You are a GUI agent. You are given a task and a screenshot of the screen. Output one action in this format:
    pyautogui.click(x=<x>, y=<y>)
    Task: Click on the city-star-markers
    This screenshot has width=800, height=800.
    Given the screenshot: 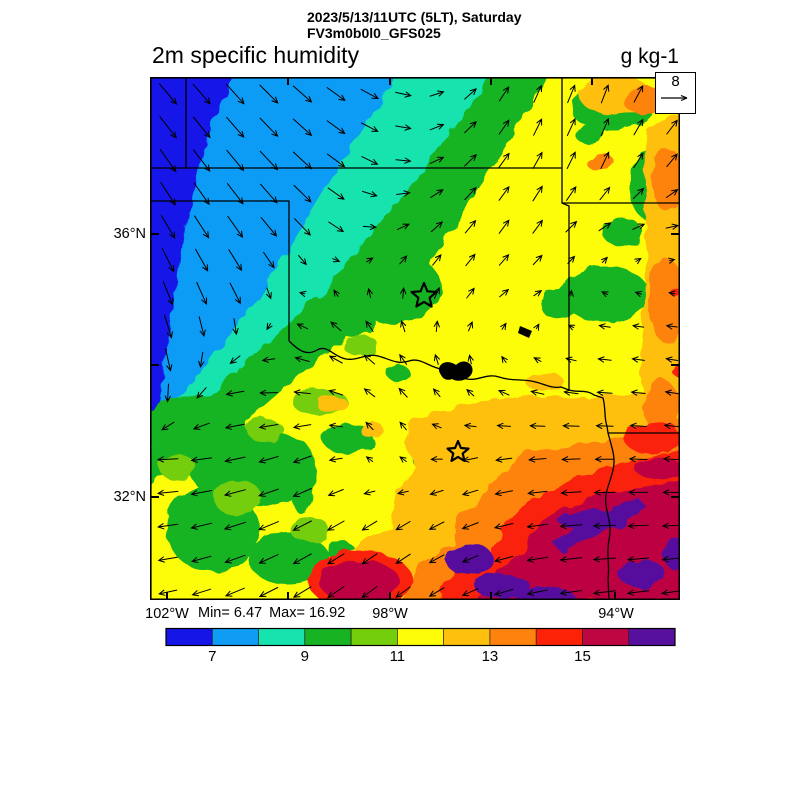 What is the action you would take?
    pyautogui.click(x=440, y=371)
    